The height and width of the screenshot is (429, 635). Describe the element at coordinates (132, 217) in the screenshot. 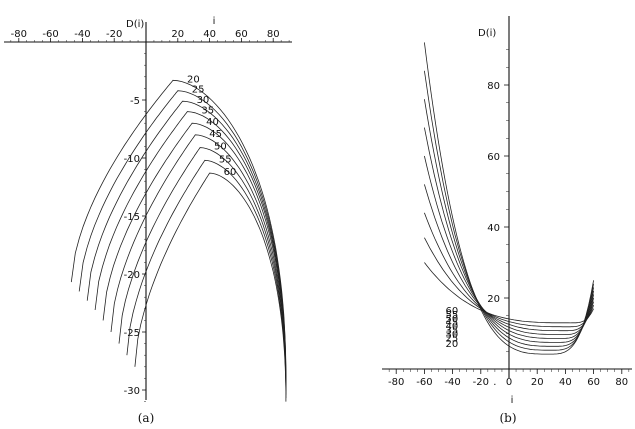

I see `y-tick-label: -15` at that location.